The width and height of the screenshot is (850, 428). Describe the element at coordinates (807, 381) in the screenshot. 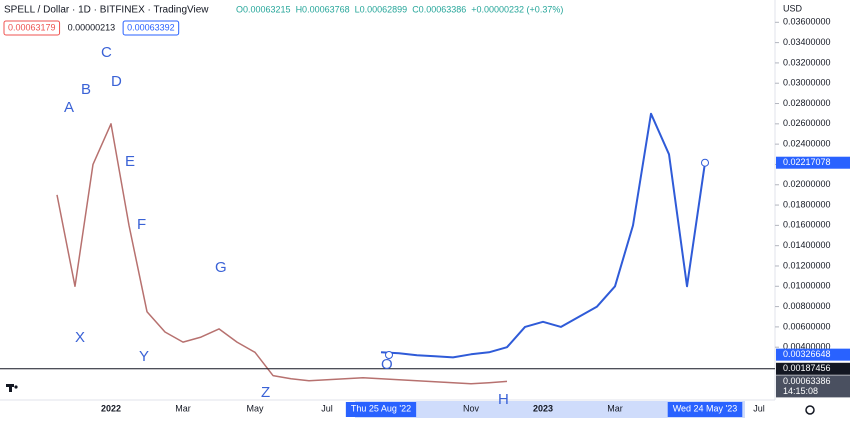

I see `price-tag-label: 0.00063386` at that location.